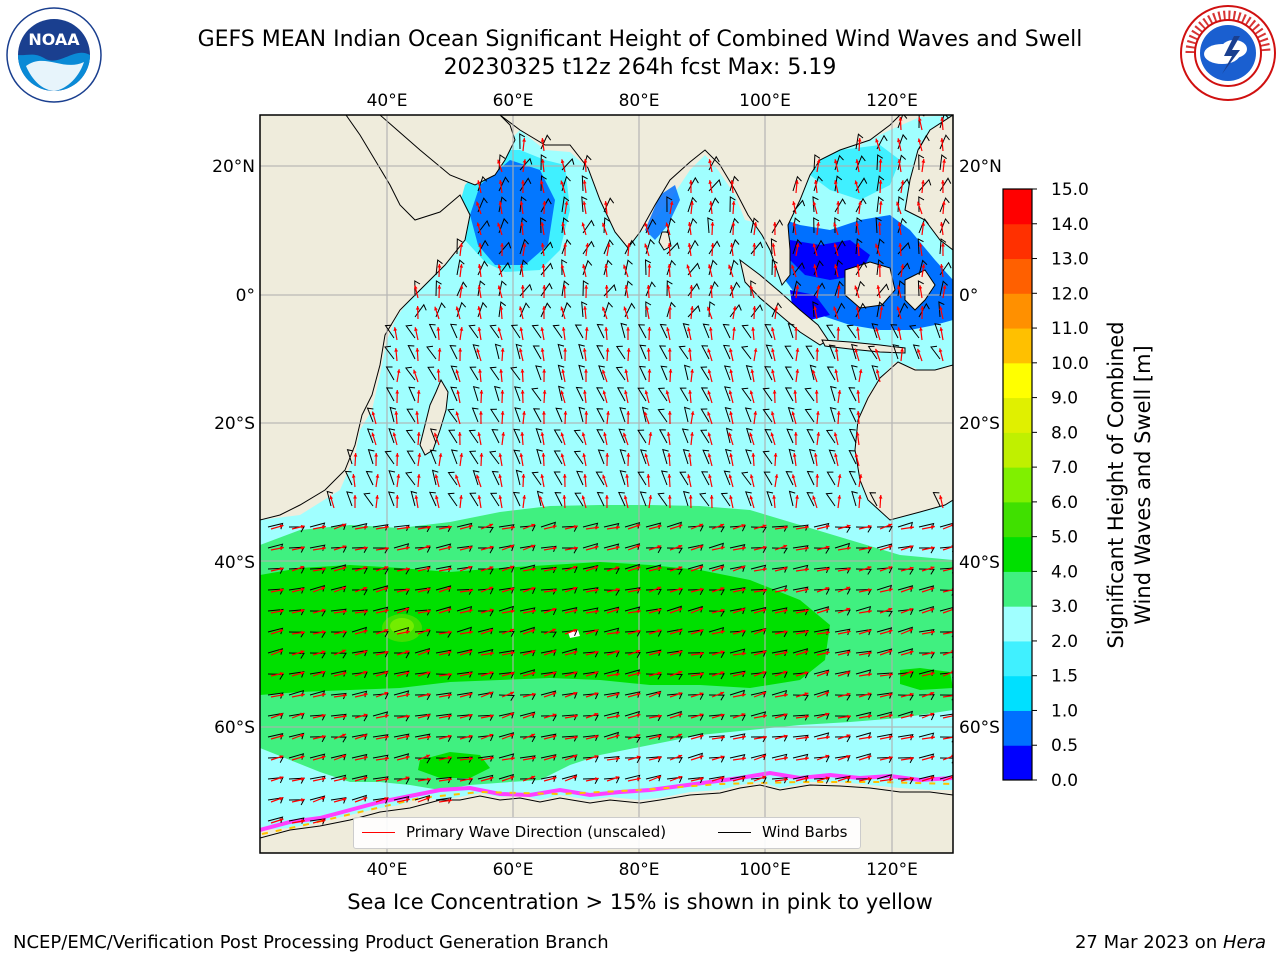  I want to click on lat-tick: 0°, so click(968, 296).